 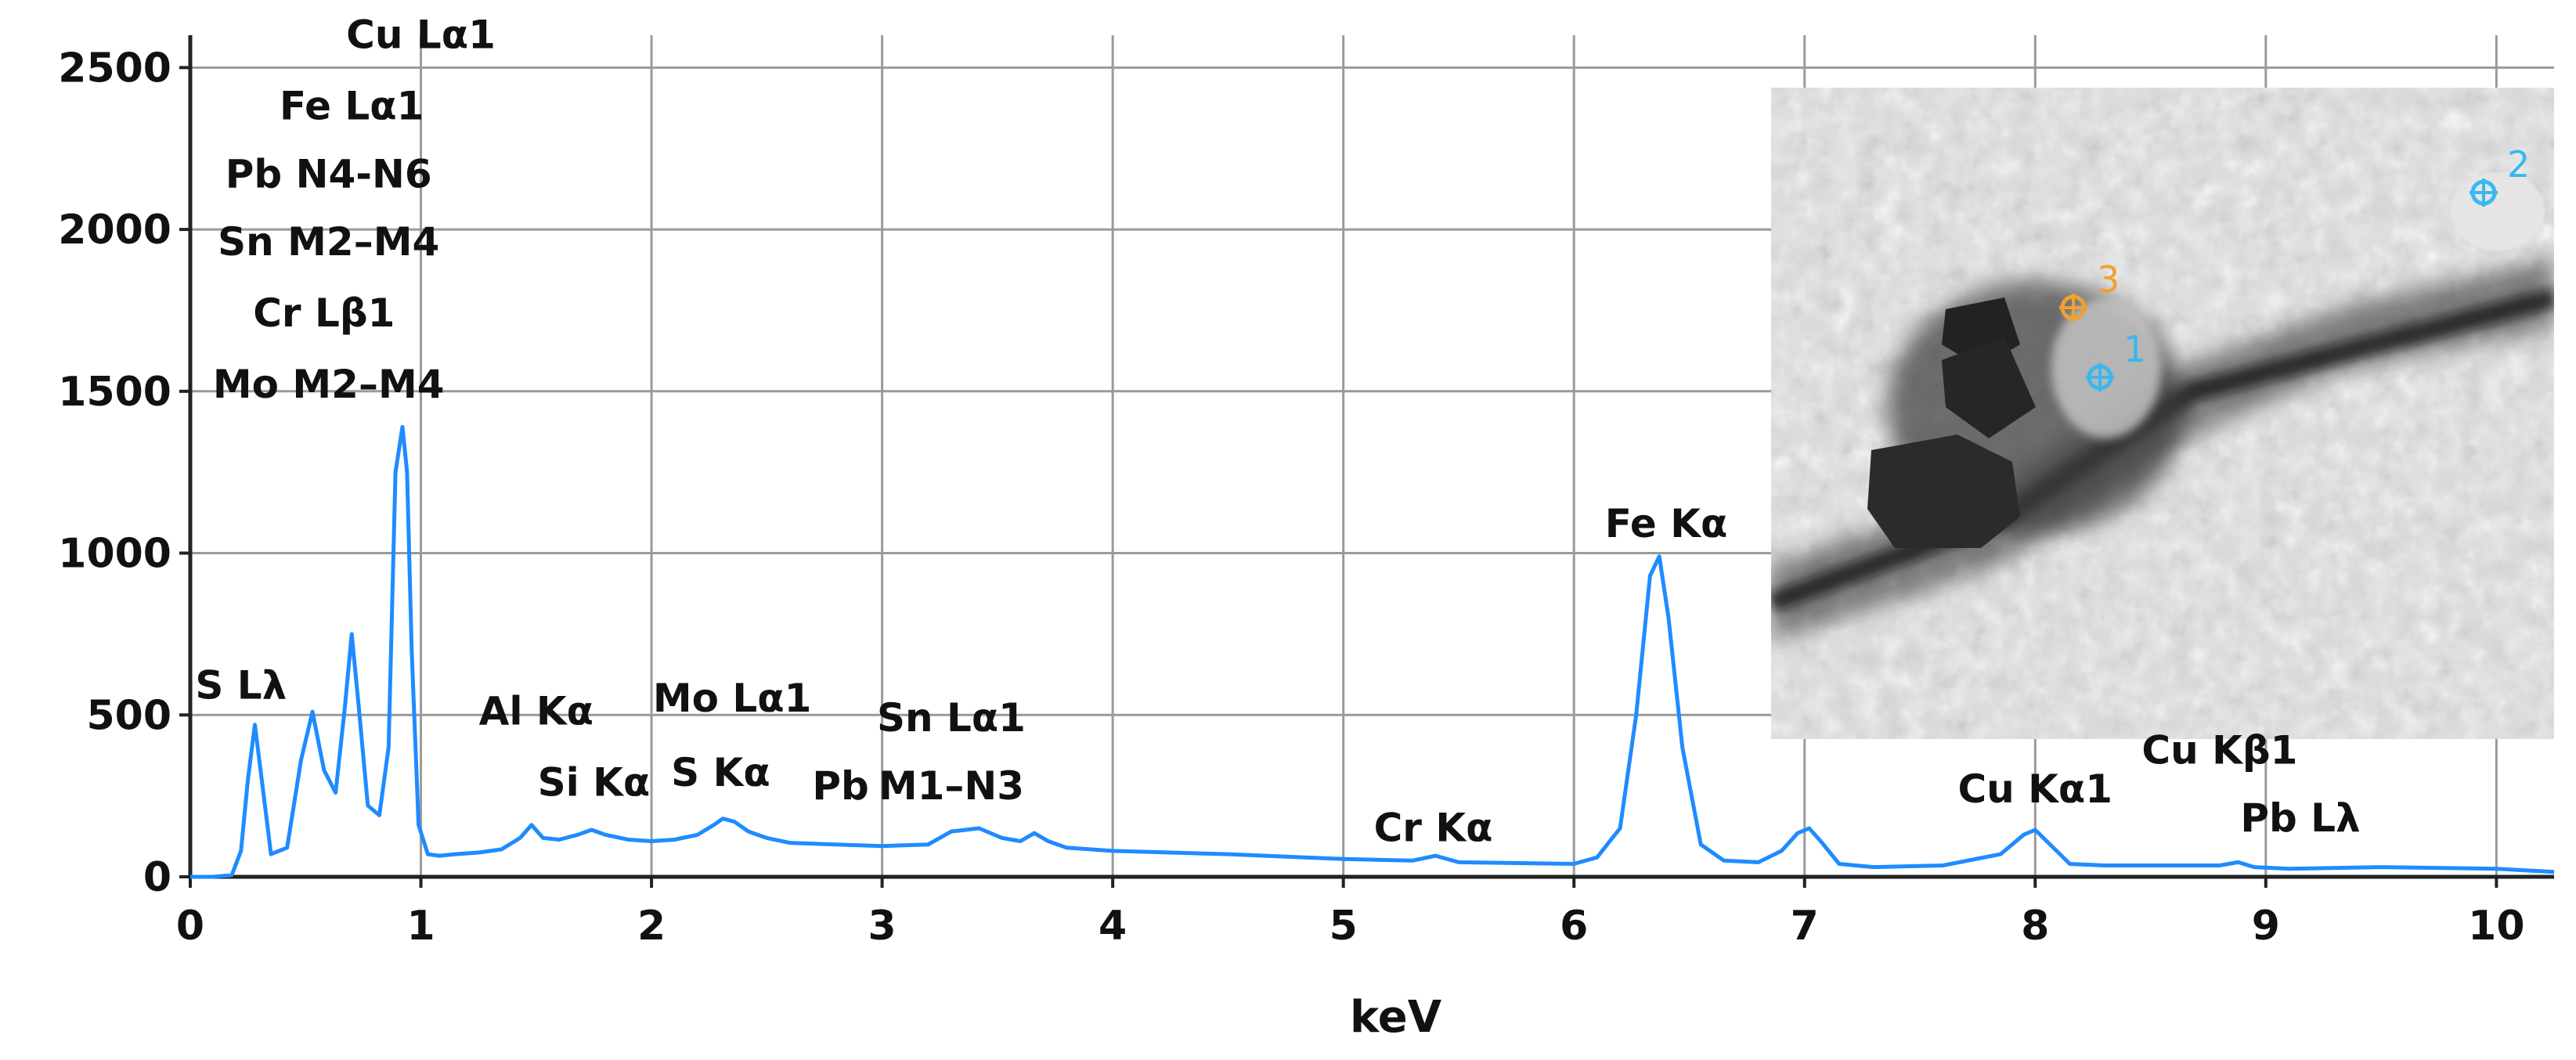 I want to click on peak-label: Pb N4-N6, so click(x=328, y=173).